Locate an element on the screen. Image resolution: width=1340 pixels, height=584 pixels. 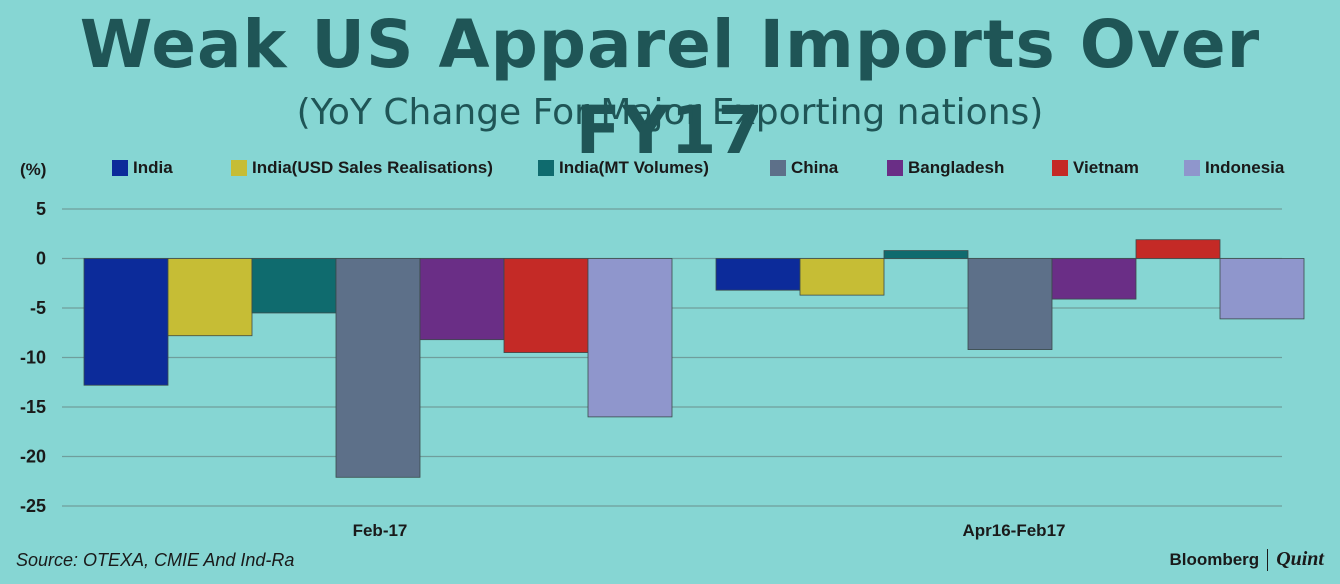
legend-item-china: China is located at coordinates (804, 168).